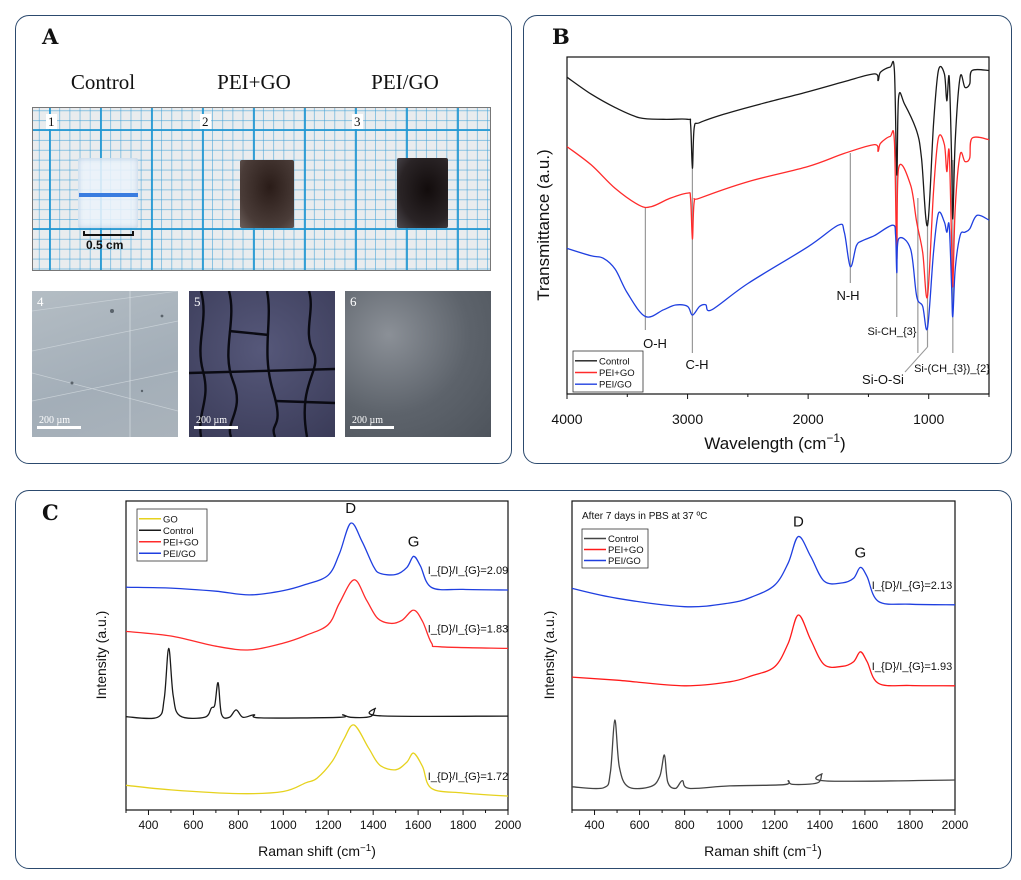  Describe the element at coordinates (267, 194) in the screenshot. I see `pei-plus-go-sample` at that location.